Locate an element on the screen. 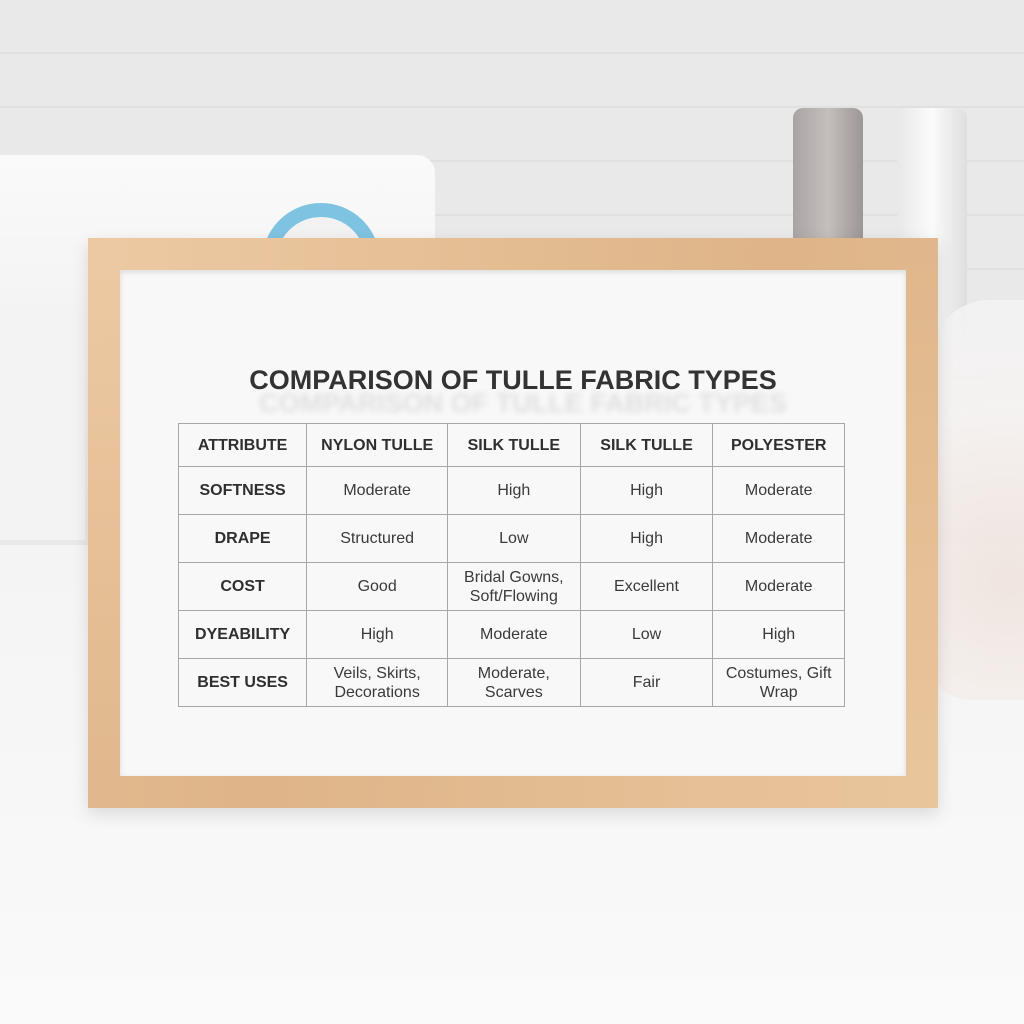  title-reflection: COMPARISON OF TULLE FABRIC TYPES is located at coordinates (523, 403).